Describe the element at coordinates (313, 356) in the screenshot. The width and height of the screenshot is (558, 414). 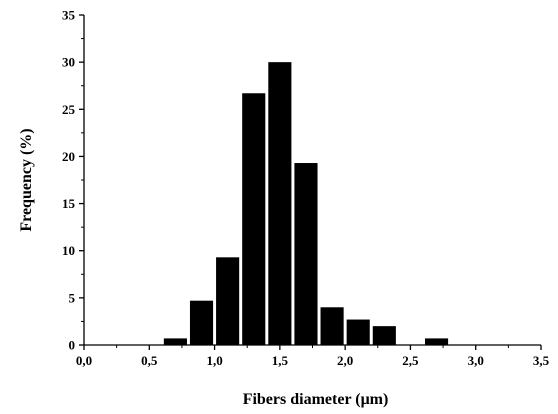
I see `x-ticks-group: 0,0 0,5 1,0 1,5 2,0 2,5 3,0 3,5` at that location.